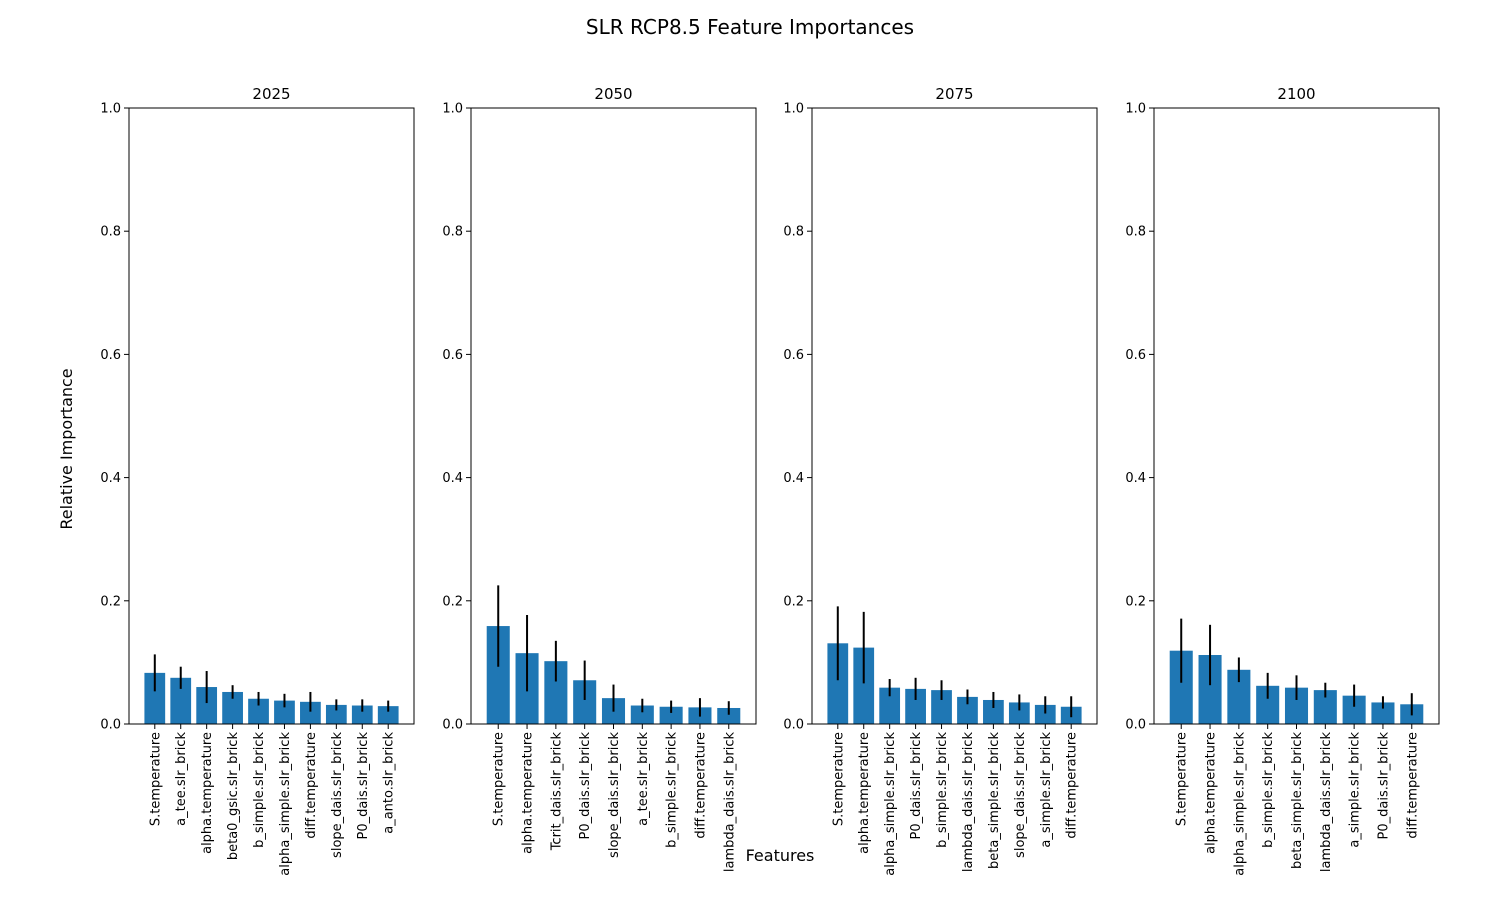  Describe the element at coordinates (259, 790) in the screenshot. I see `x-tick-label: b_simple.slr_brick` at that location.